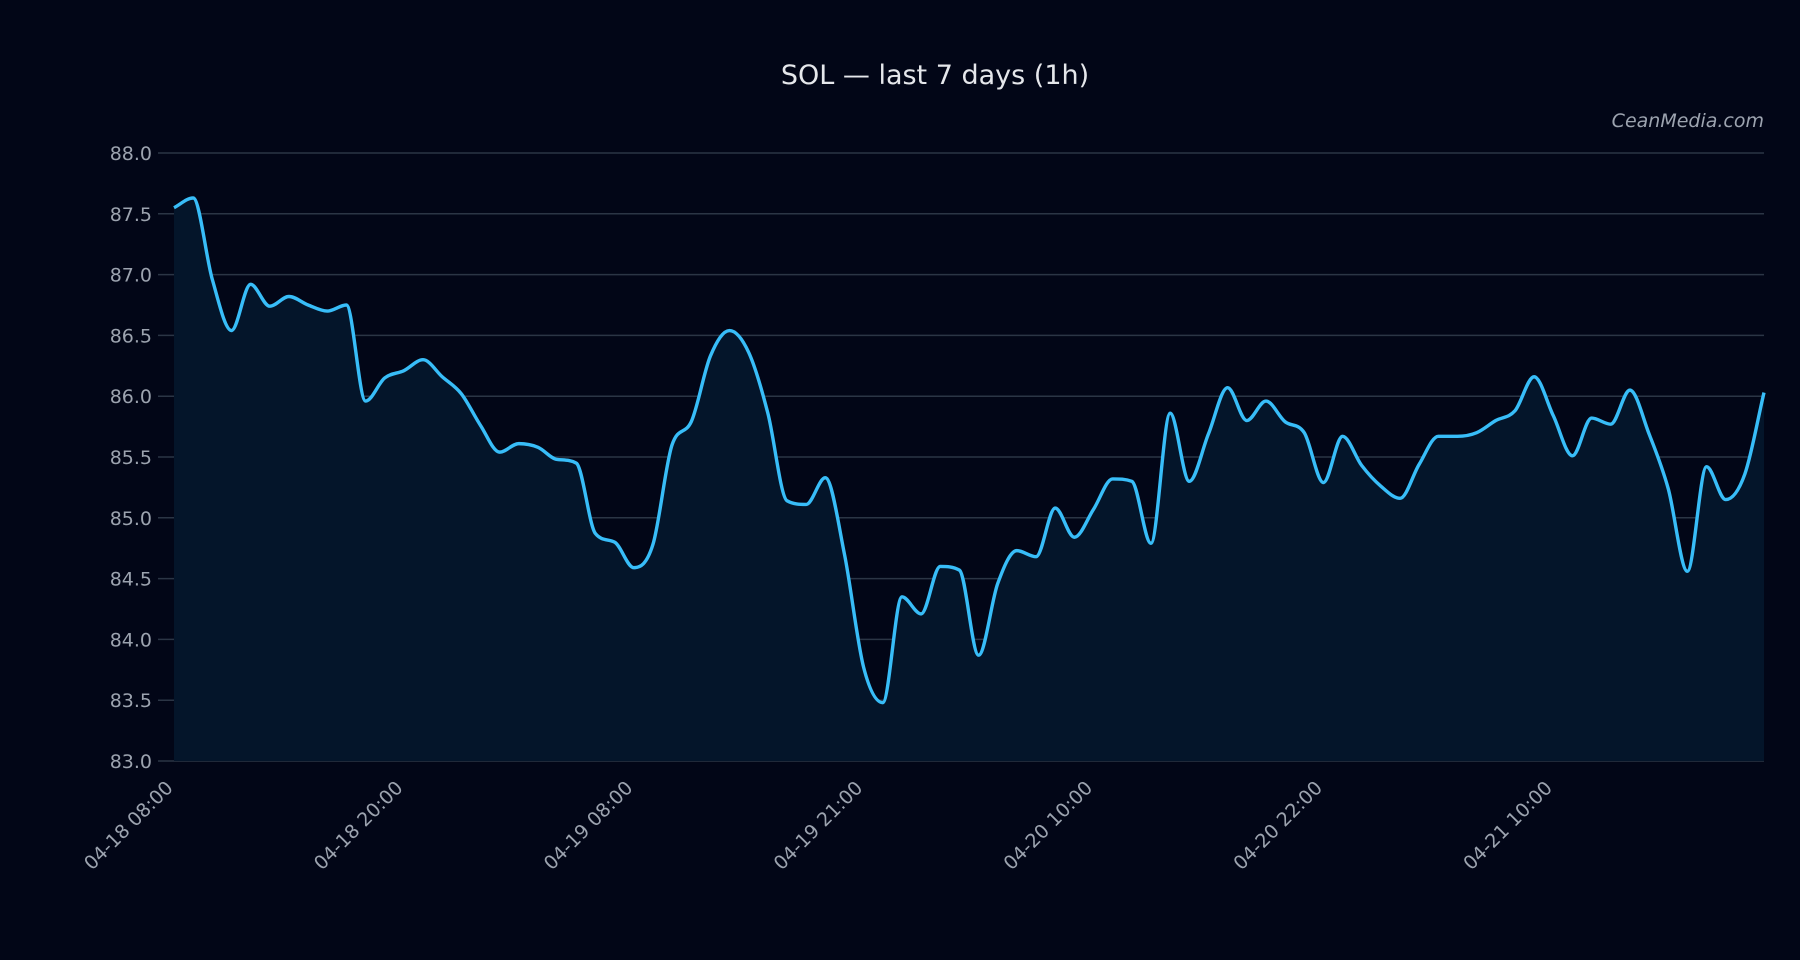  I want to click on y-tick-label: 87.5, so click(131, 215).